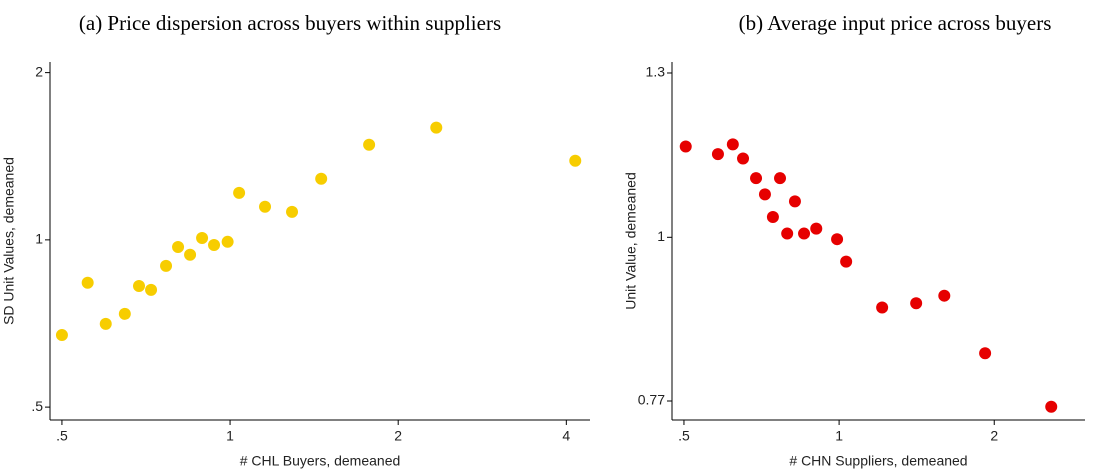 The width and height of the screenshot is (1097, 471). Describe the element at coordinates (566, 436) in the screenshot. I see `x-tick-label: 4` at that location.